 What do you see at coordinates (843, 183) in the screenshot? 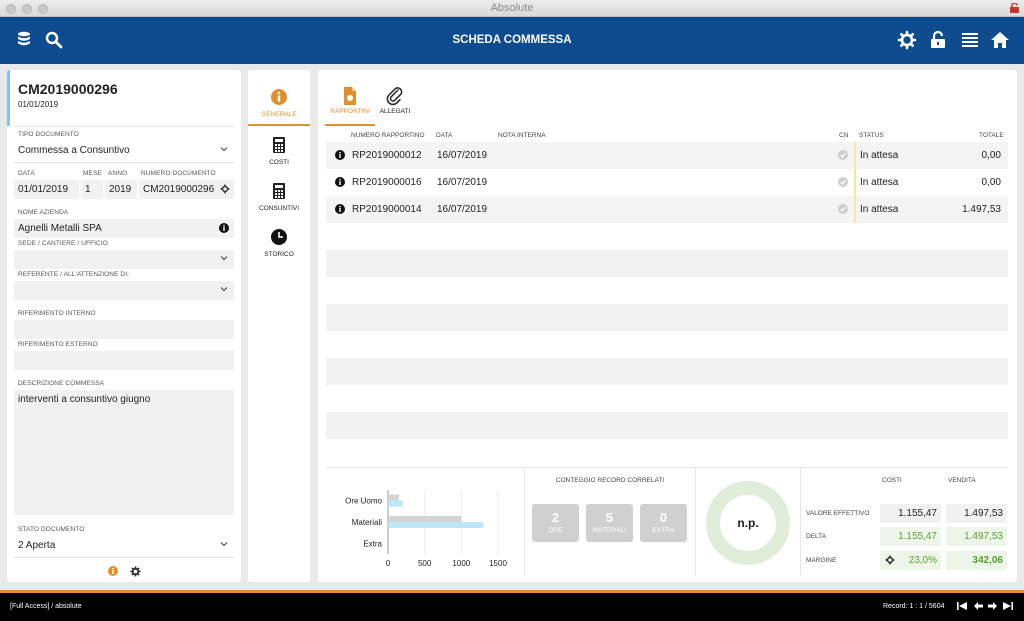
I see `check-circle-icon` at bounding box center [843, 183].